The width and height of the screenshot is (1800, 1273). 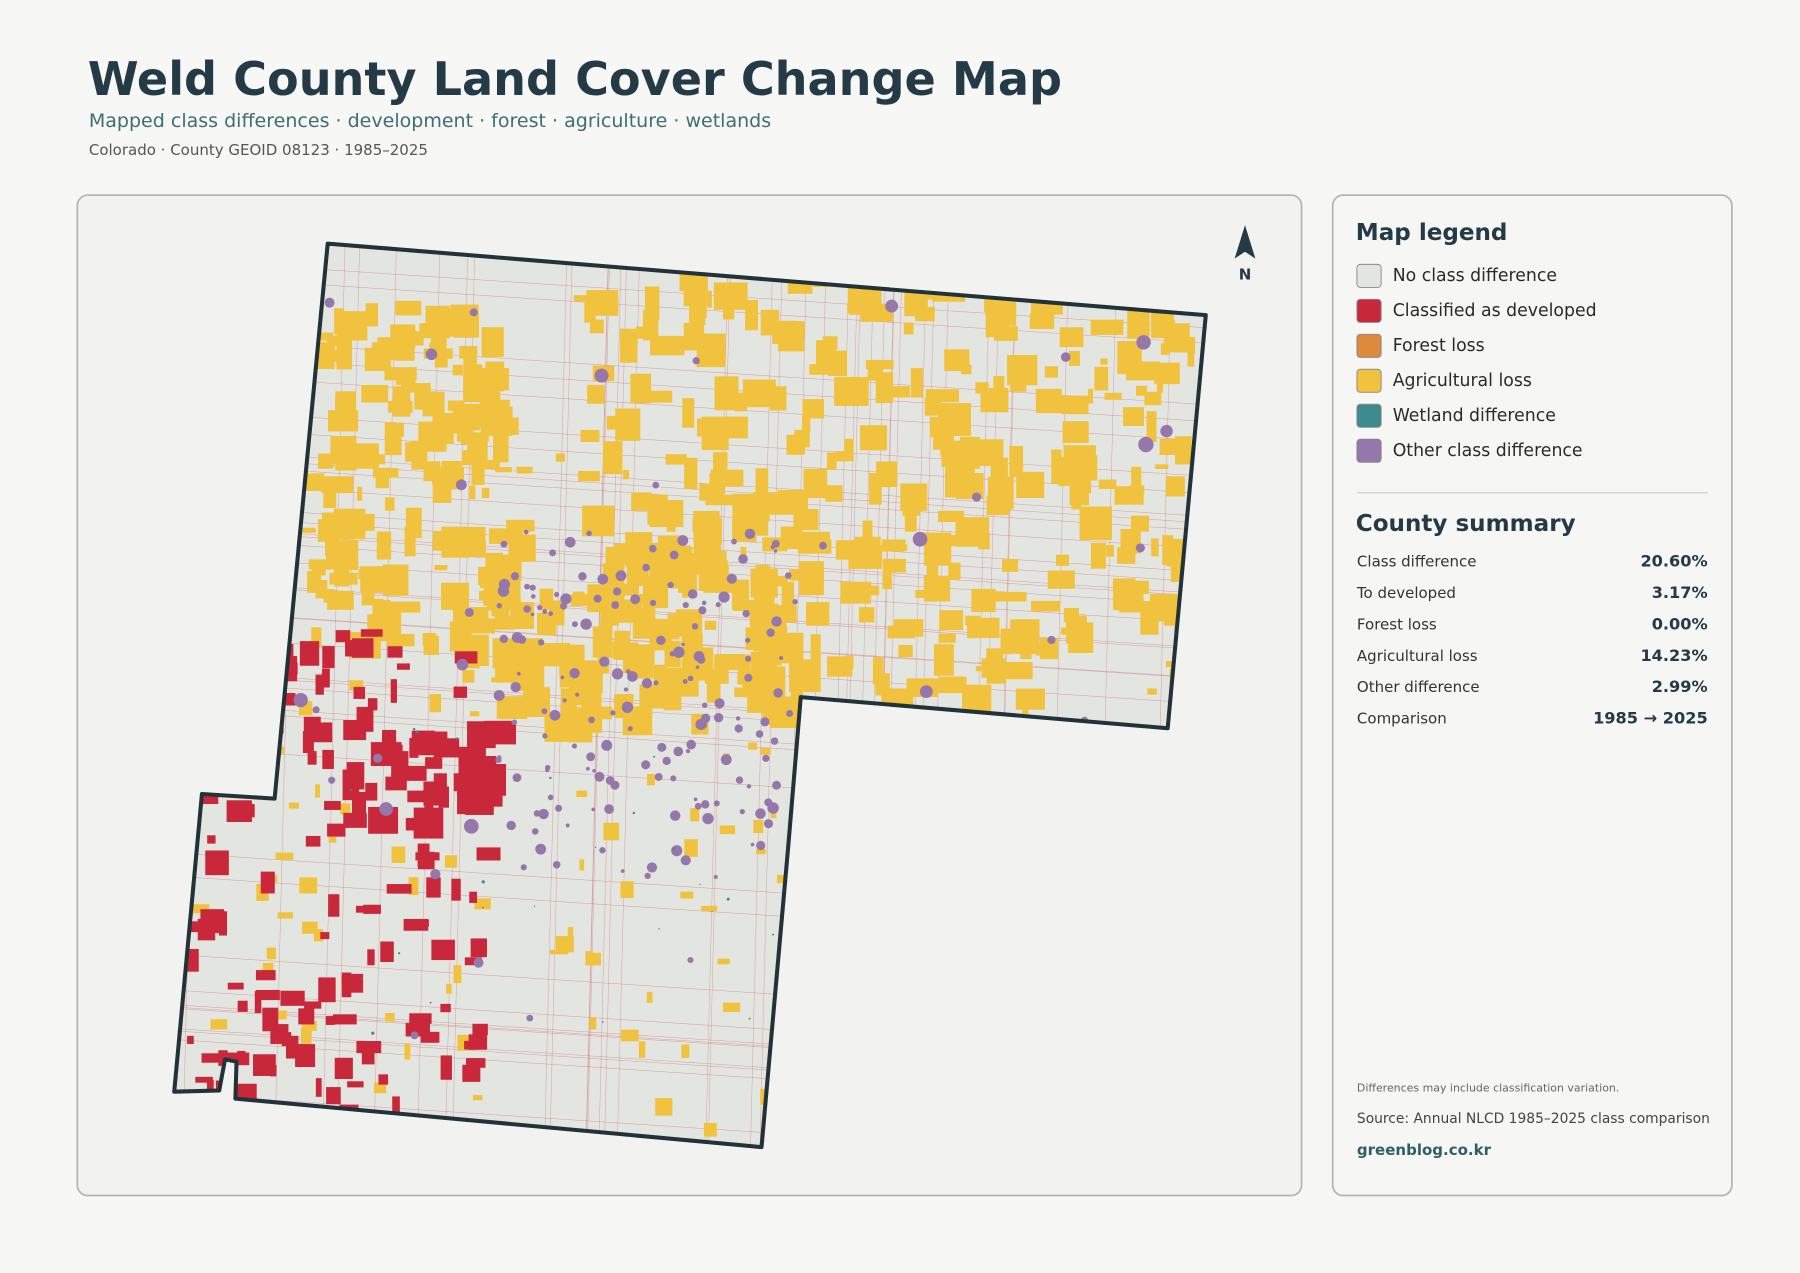 What do you see at coordinates (1673, 655) in the screenshot?
I see `summary-value: 14.23%` at bounding box center [1673, 655].